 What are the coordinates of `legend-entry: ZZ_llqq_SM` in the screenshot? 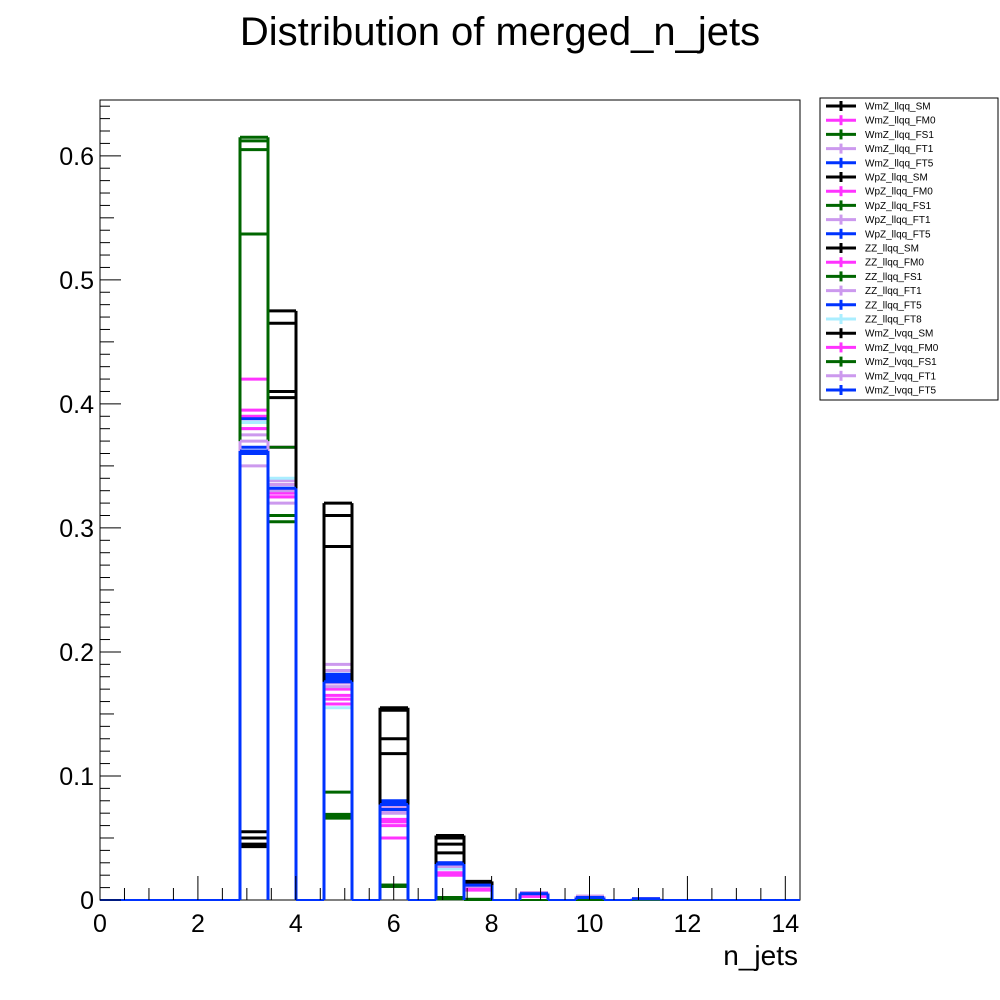 It's located at (872, 249).